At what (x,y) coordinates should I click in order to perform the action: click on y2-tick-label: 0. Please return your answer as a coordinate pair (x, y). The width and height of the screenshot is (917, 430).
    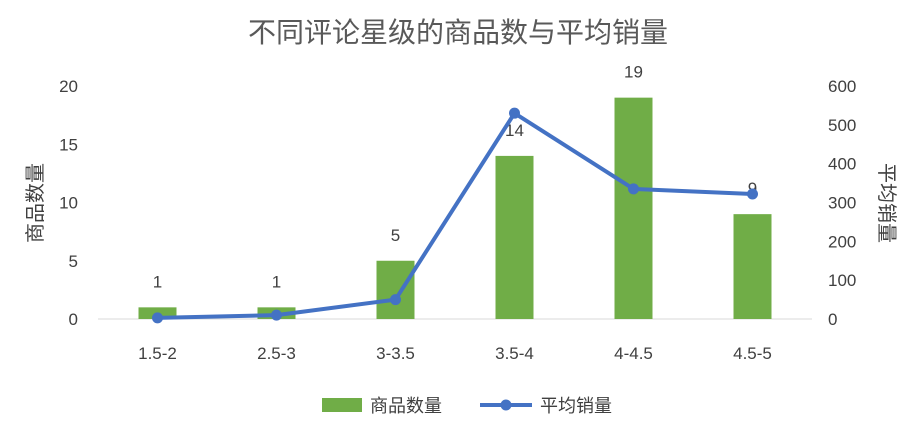
    Looking at the image, I should click on (832, 319).